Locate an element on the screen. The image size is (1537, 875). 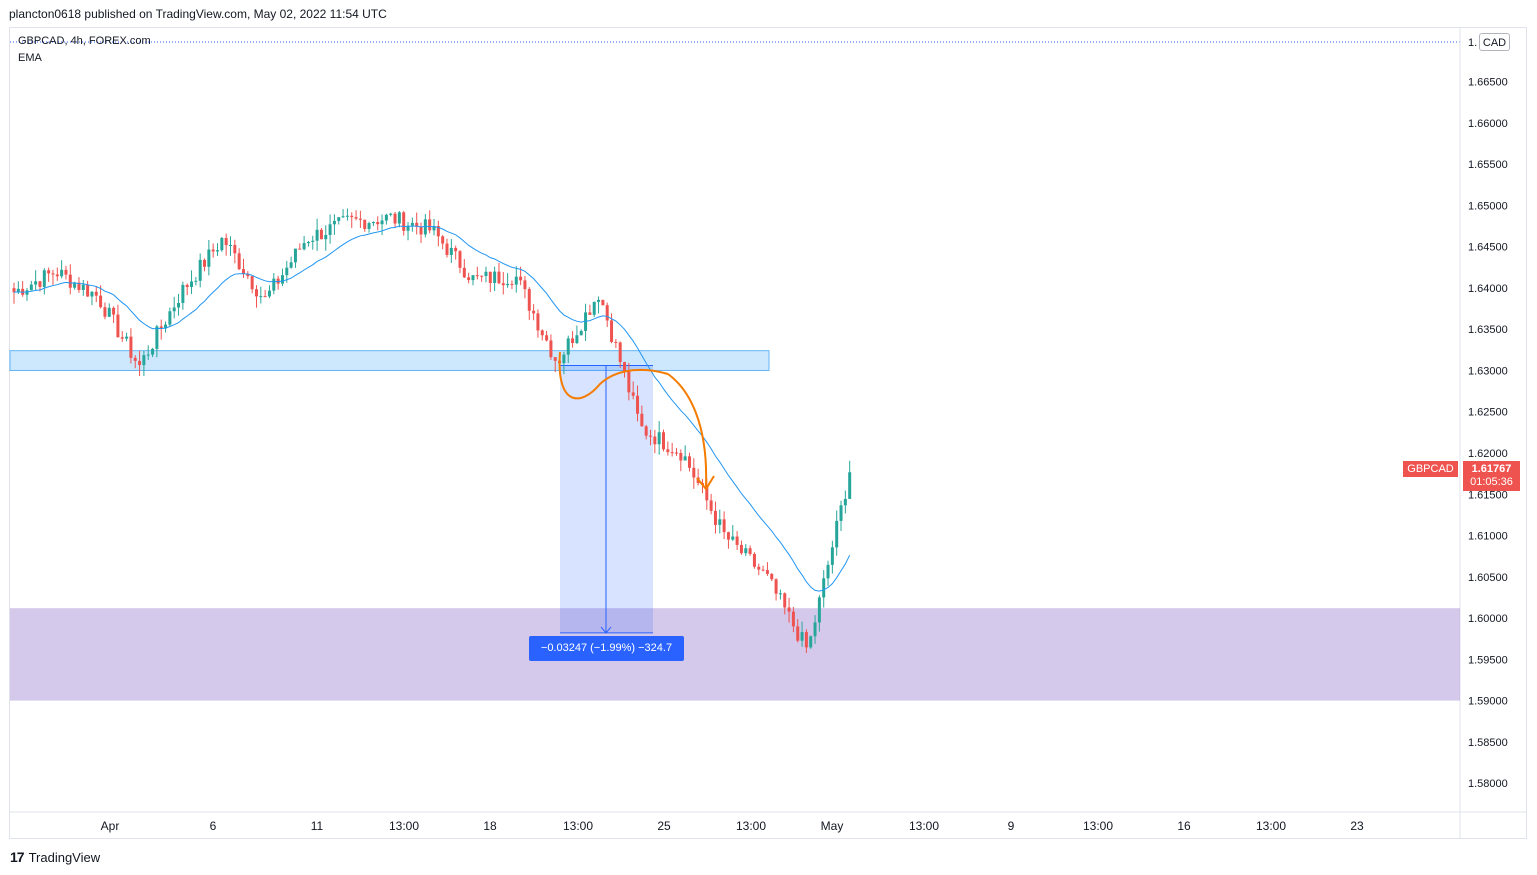
target-zone is located at coordinates (735, 654).